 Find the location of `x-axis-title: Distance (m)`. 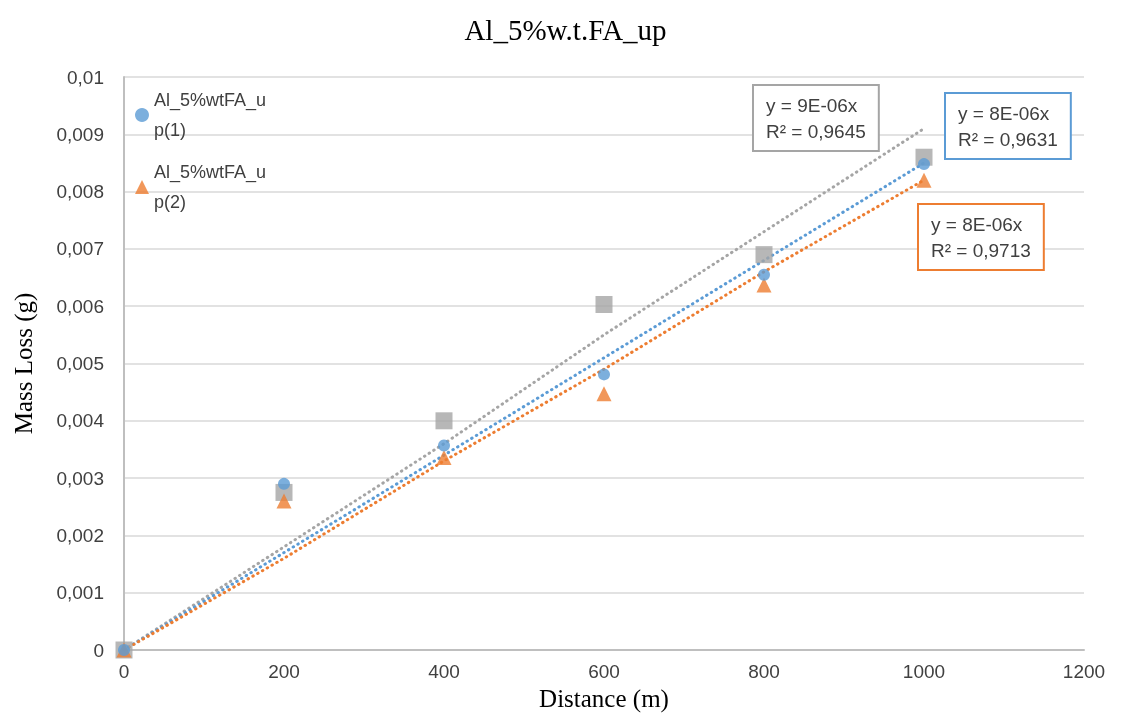

x-axis-title: Distance (m) is located at coordinates (604, 699).